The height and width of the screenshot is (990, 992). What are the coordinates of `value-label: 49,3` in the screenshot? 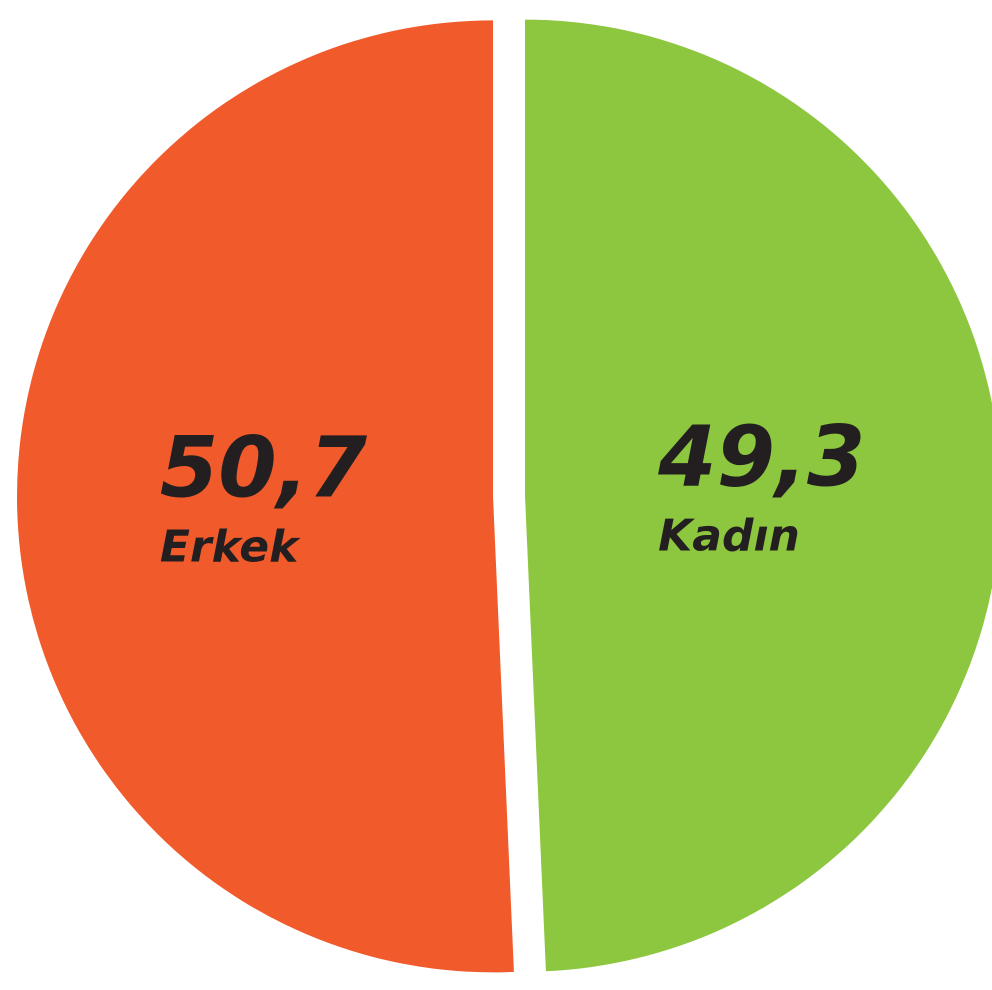 It's located at (761, 457).